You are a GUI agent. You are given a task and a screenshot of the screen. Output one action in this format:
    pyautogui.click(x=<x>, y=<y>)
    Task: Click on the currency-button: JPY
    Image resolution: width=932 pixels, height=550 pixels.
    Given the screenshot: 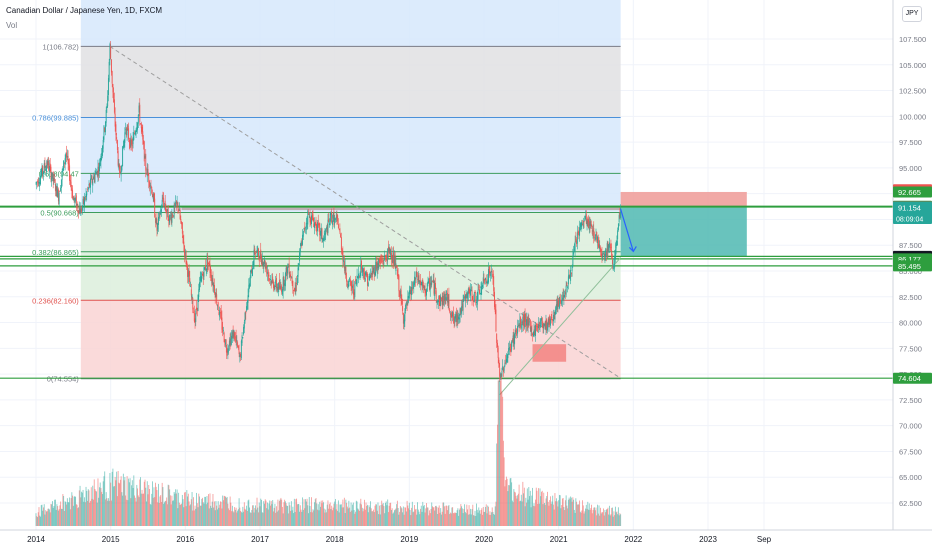 What is the action you would take?
    pyautogui.click(x=912, y=14)
    